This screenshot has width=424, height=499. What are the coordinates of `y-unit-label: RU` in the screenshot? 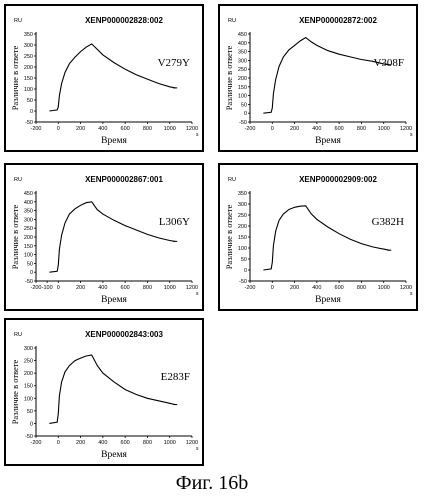 It's located at (18, 335).